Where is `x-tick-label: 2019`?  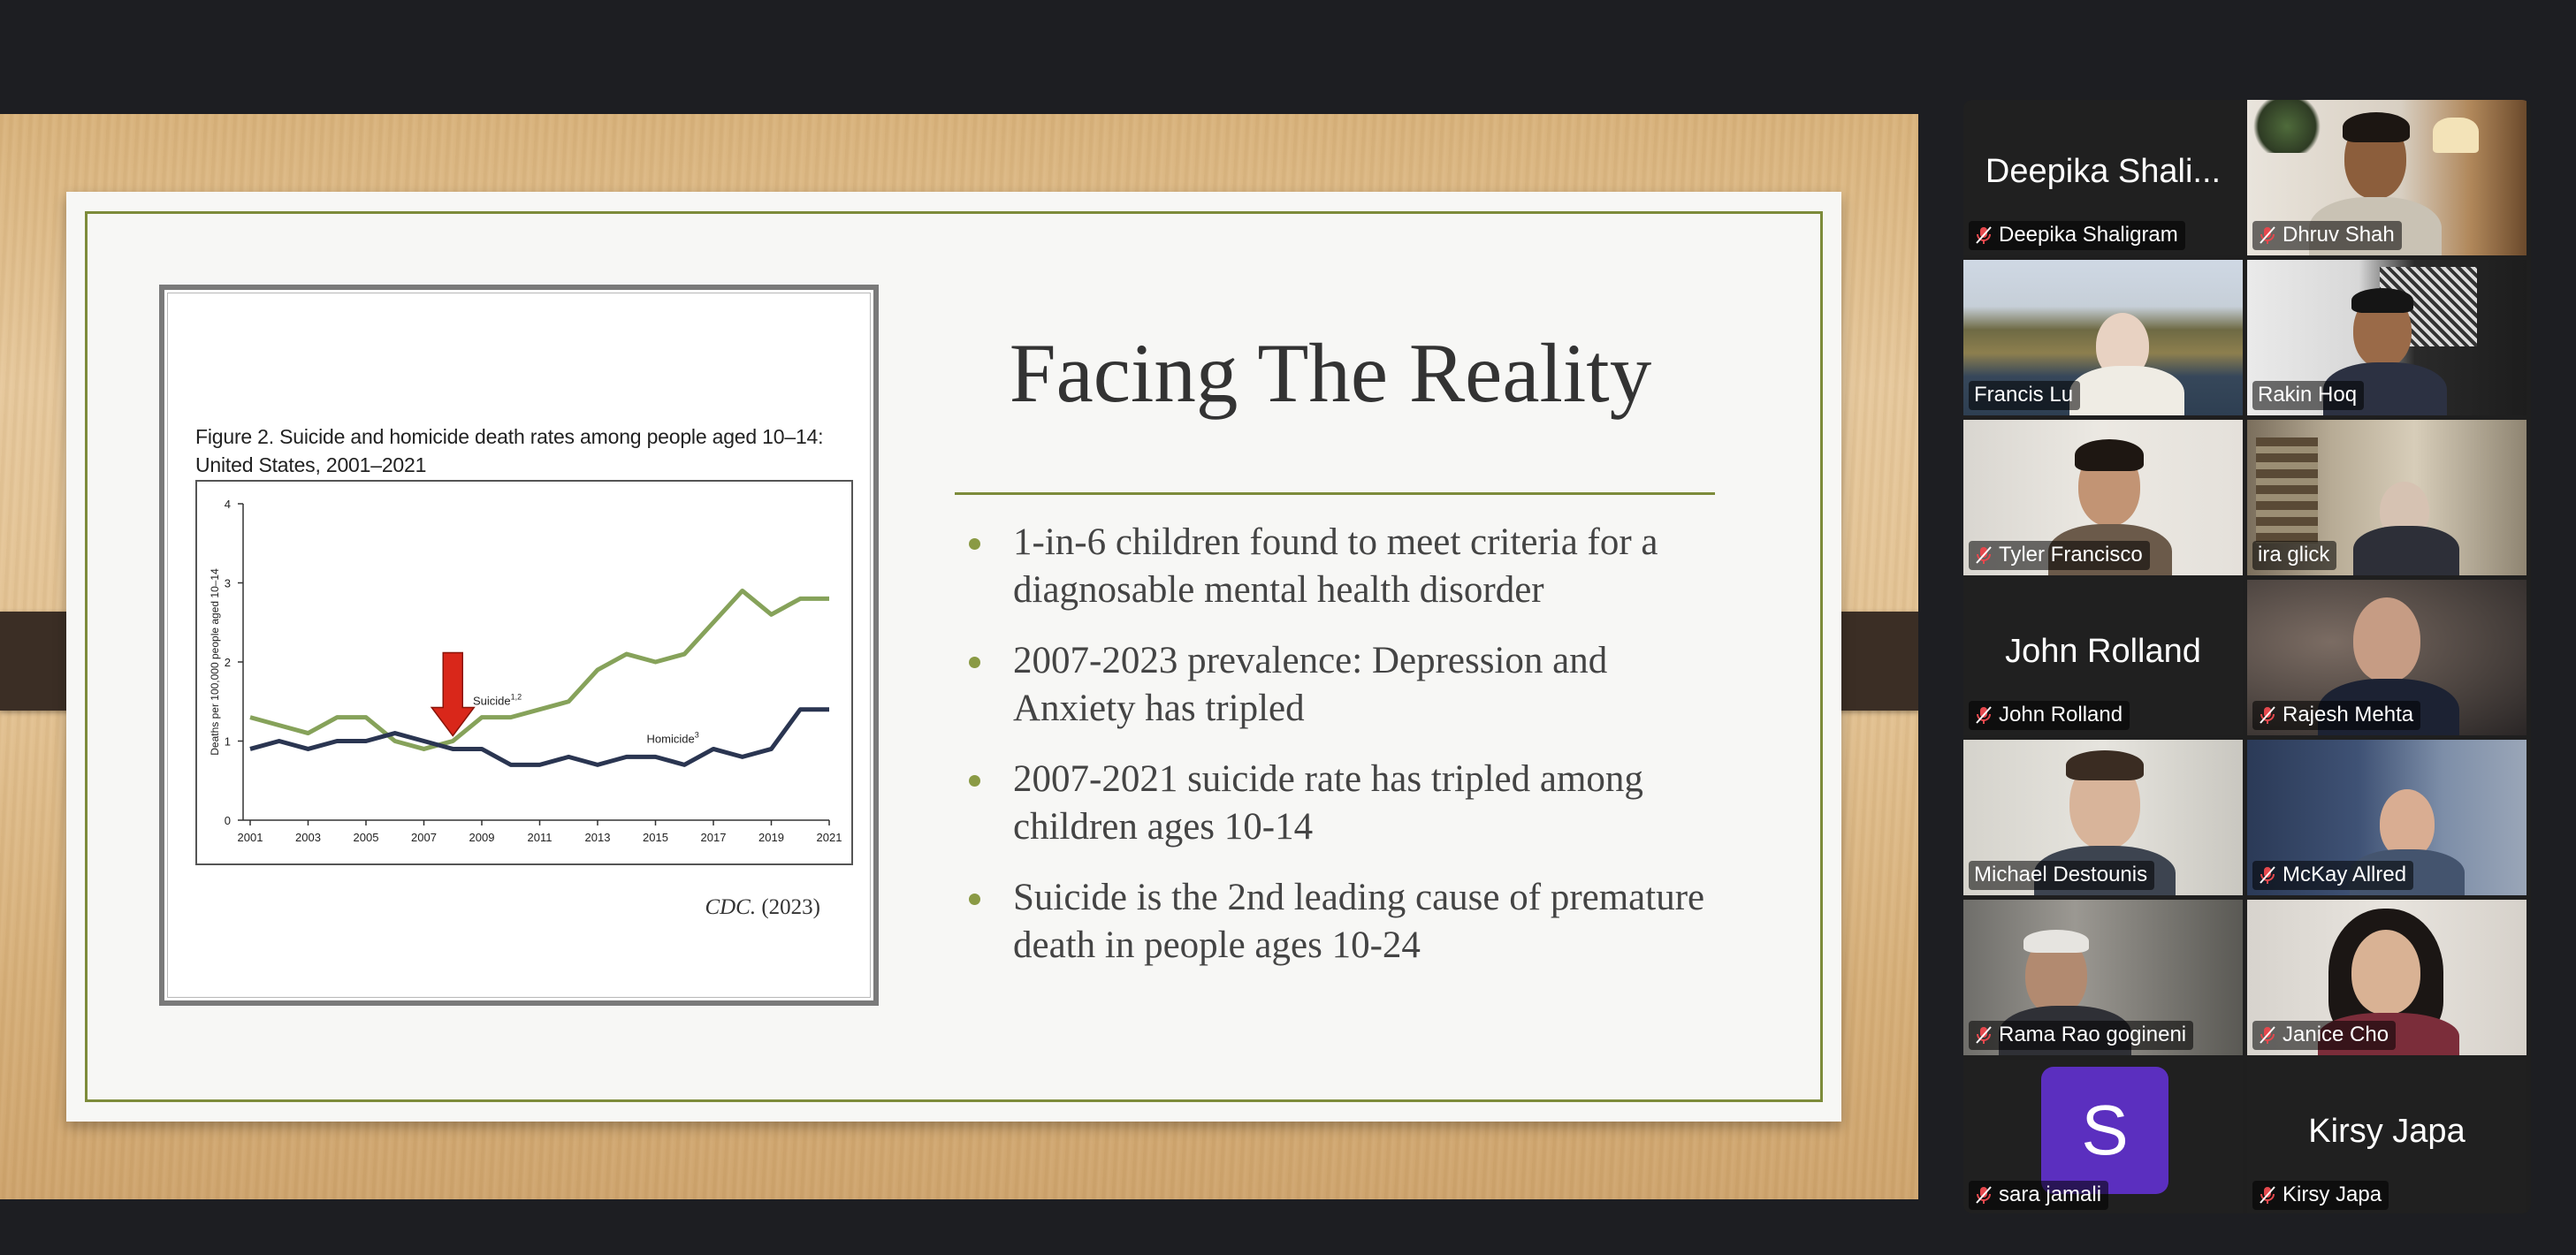
x-tick-label: 2019 is located at coordinates (771, 838).